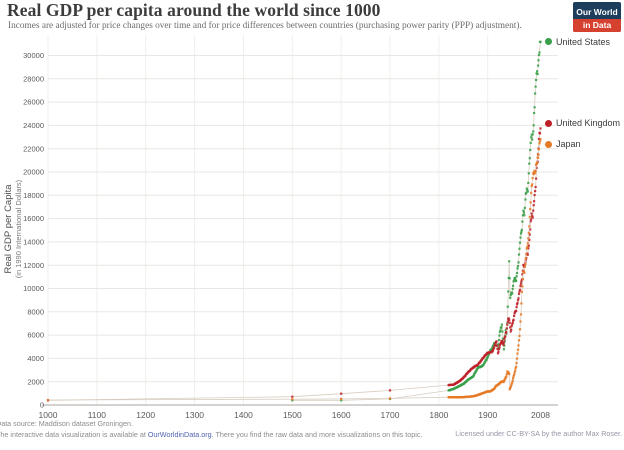 The image size is (624, 450). Describe the element at coordinates (568, 144) in the screenshot. I see `legend-label-japan: Japan` at that location.